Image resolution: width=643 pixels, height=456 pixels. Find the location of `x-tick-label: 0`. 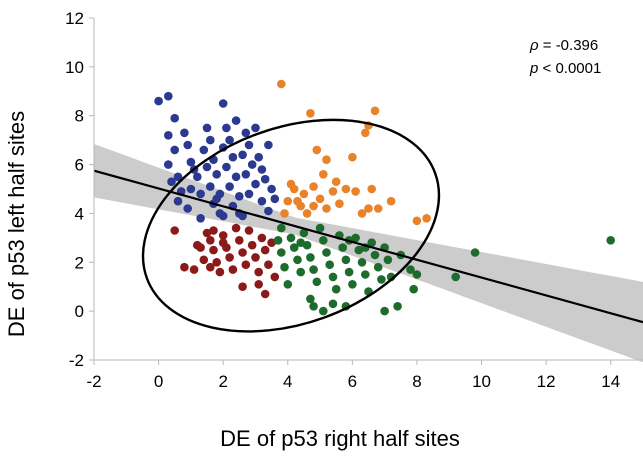

x-tick-label: 0 is located at coordinates (158, 381).